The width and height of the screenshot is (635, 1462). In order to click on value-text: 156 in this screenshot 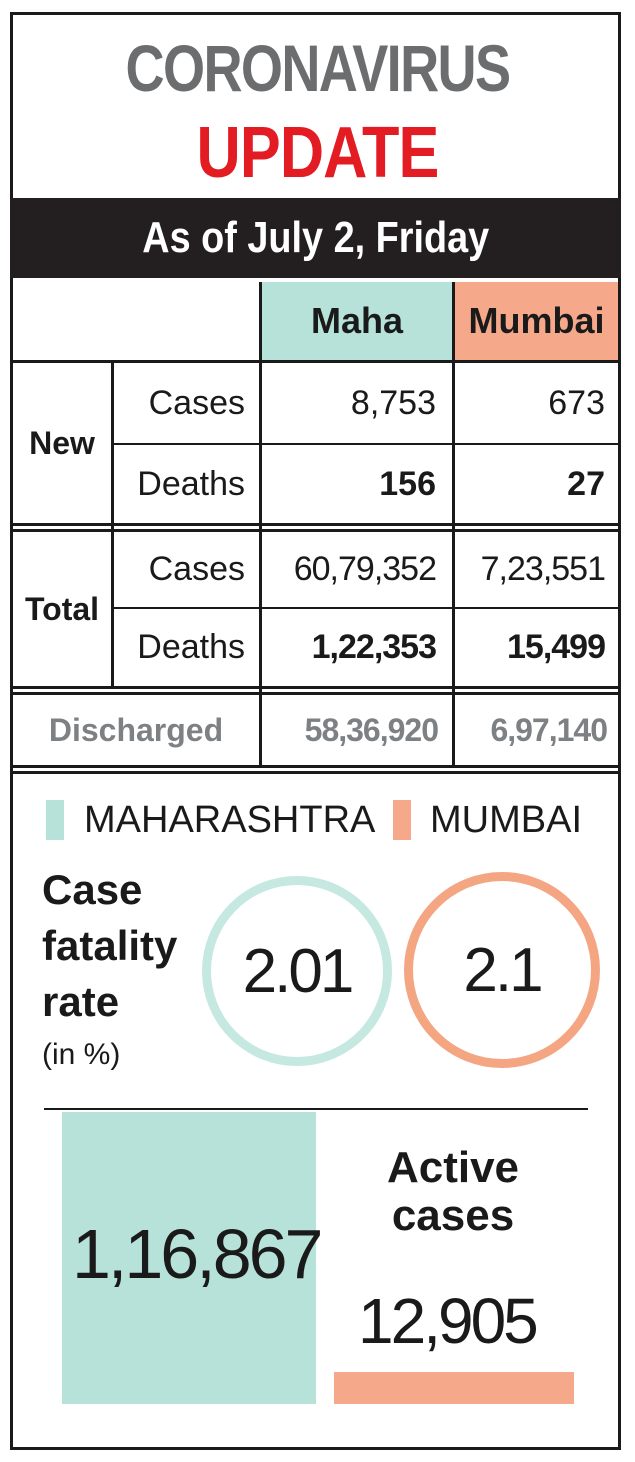, I will do `click(407, 483)`.